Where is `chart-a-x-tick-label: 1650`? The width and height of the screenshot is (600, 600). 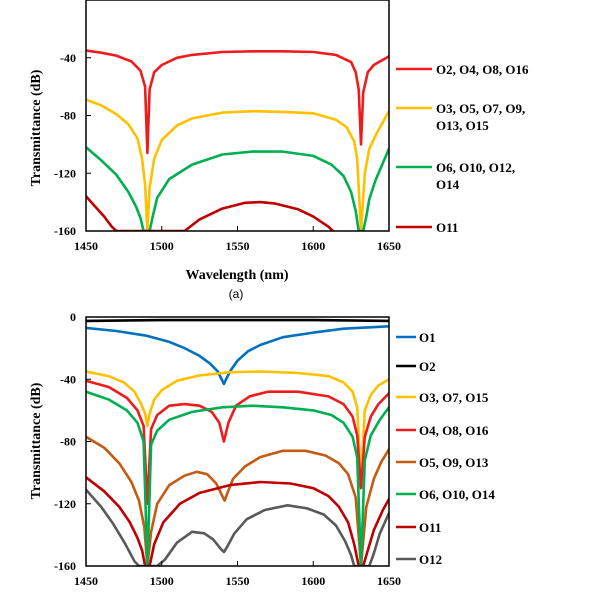 chart-a-x-tick-label: 1650 is located at coordinates (389, 246).